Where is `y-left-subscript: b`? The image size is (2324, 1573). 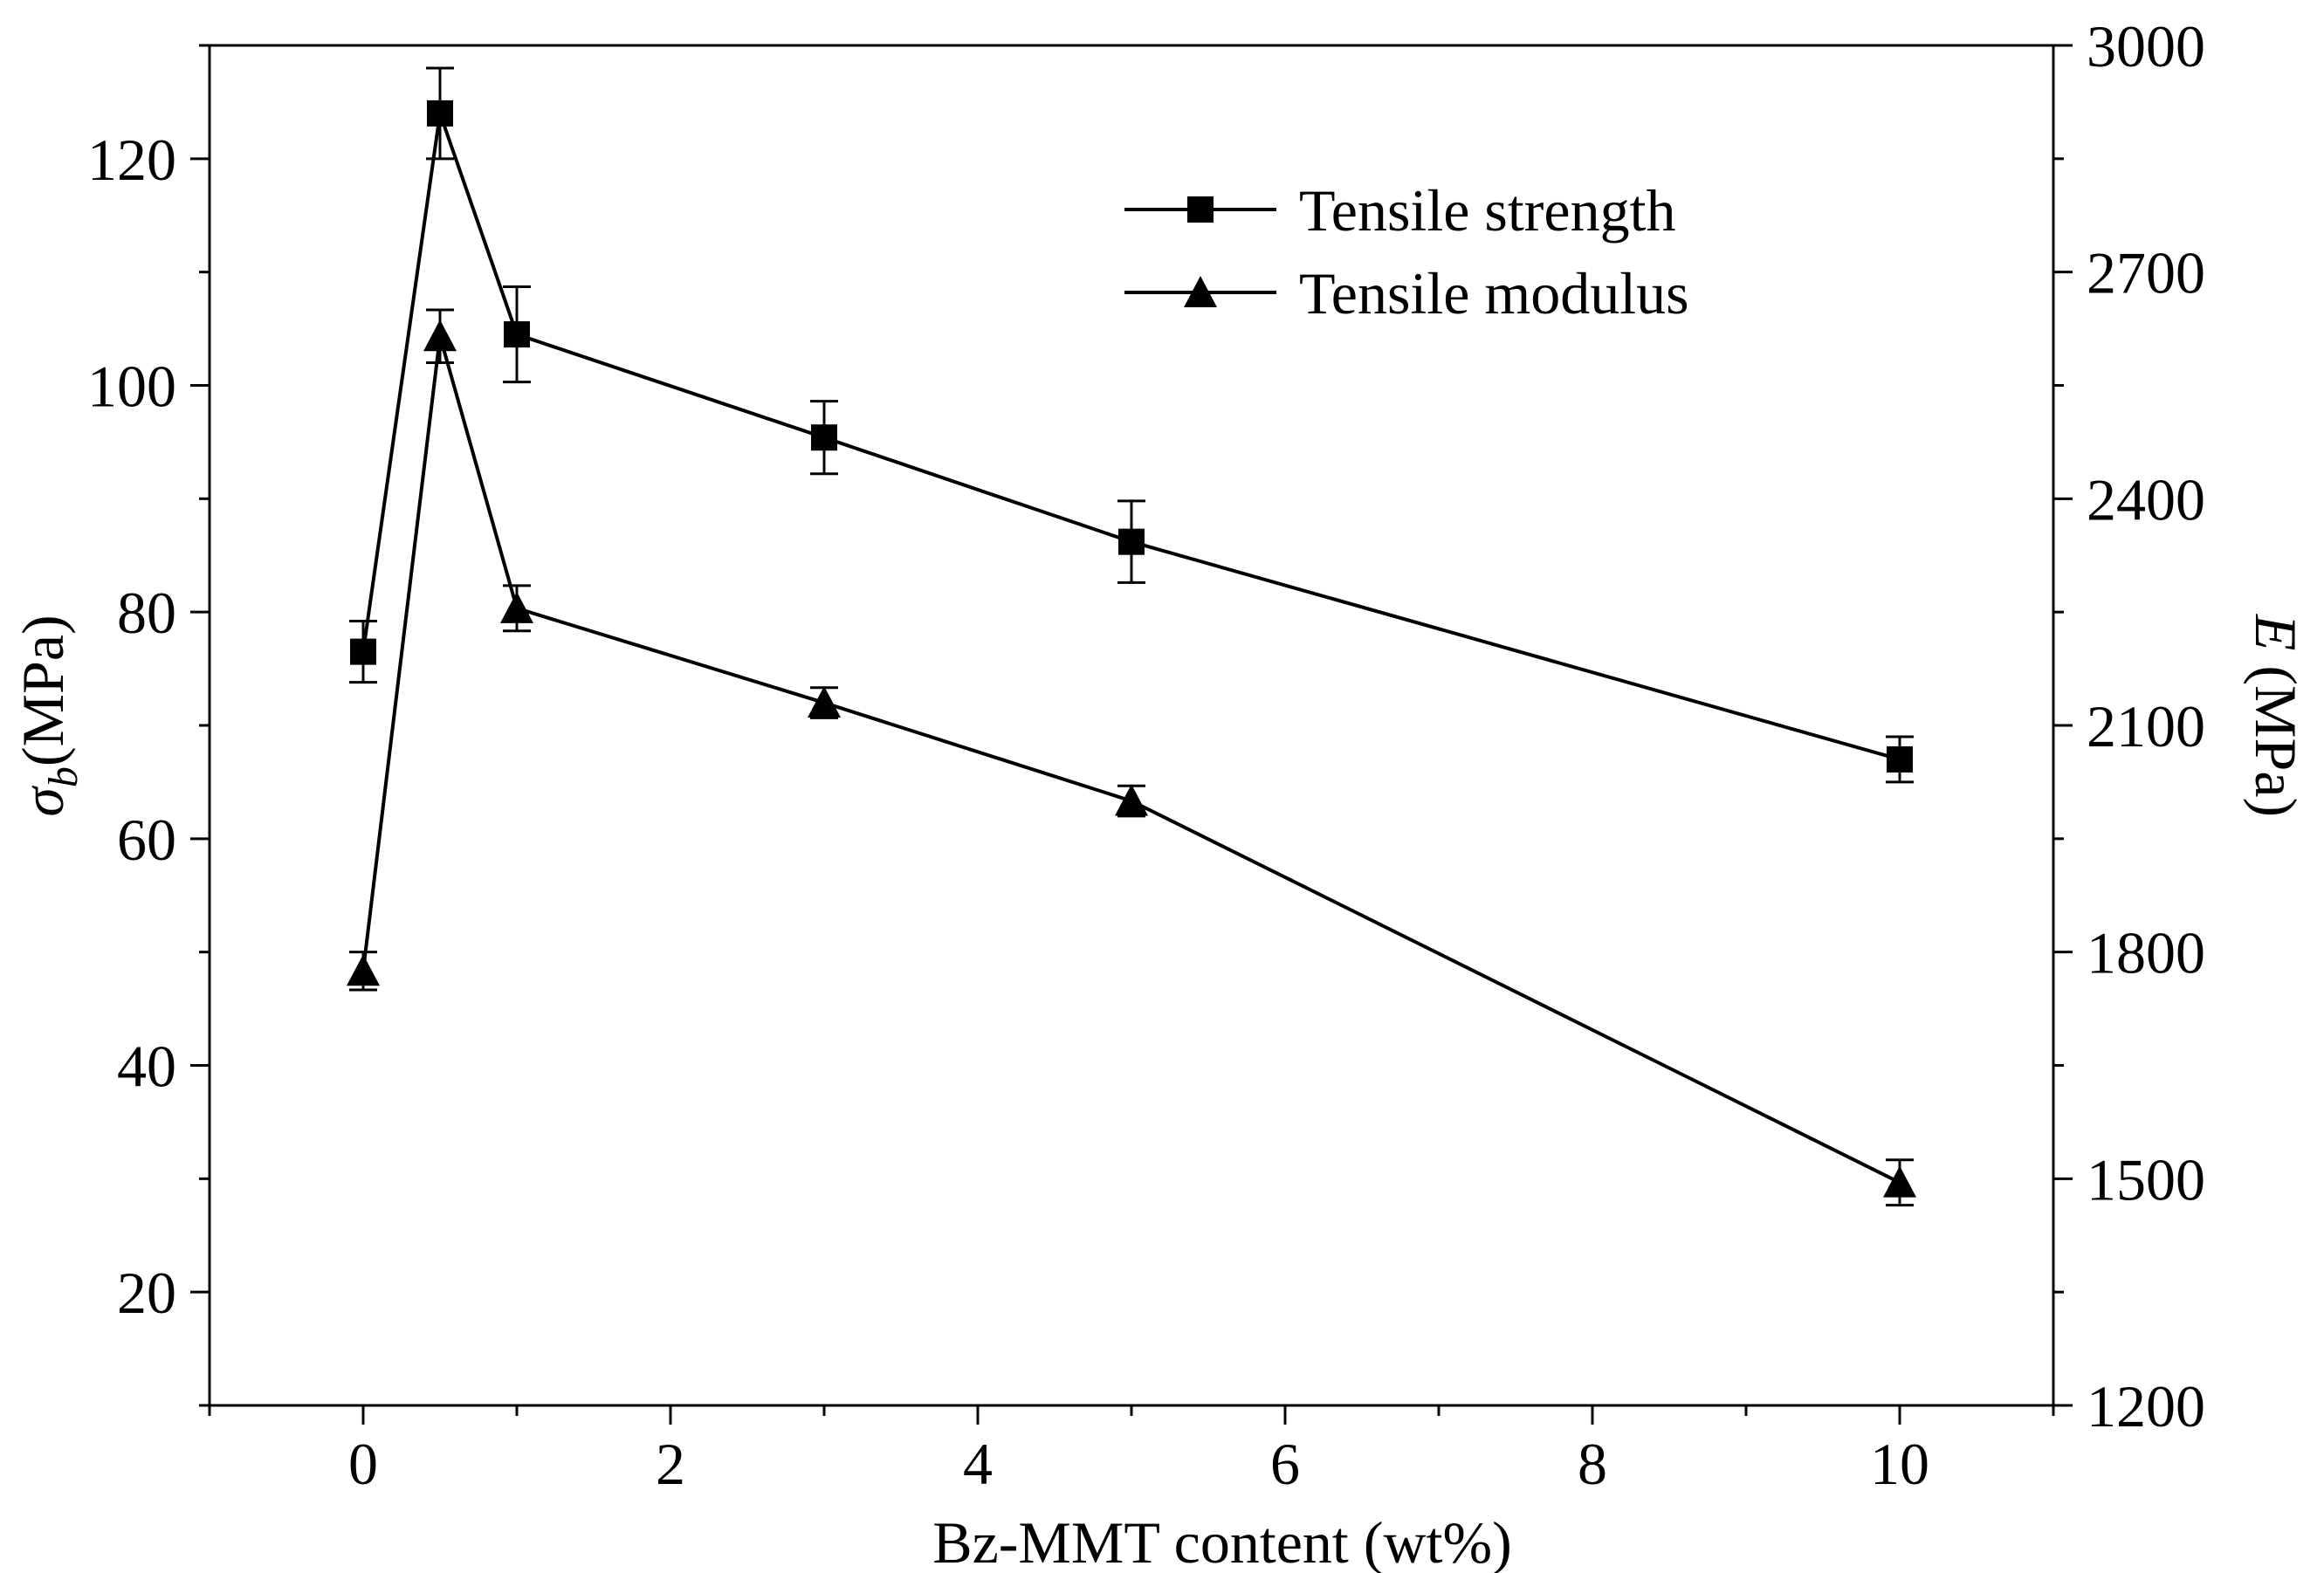 y-left-subscript: b is located at coordinates (63, 776).